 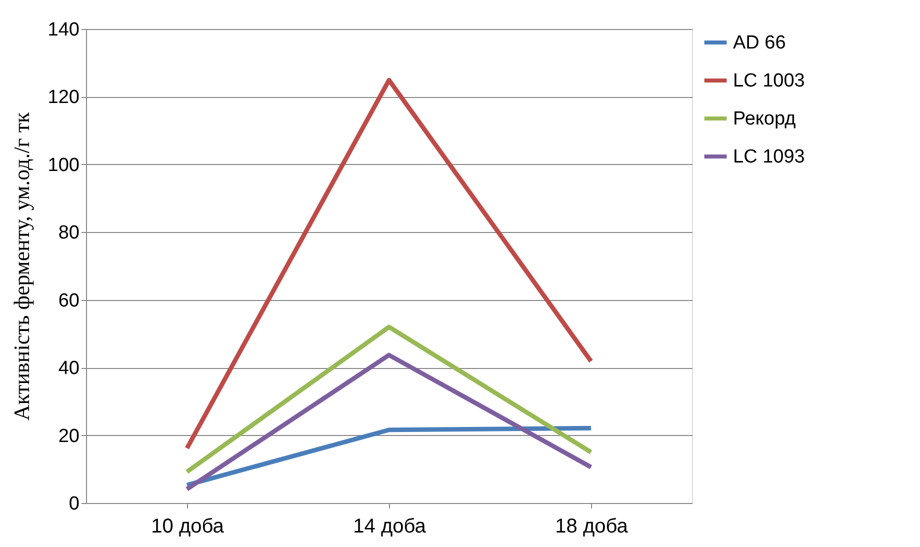 I want to click on y-tick-label: 100, so click(x=64, y=165).